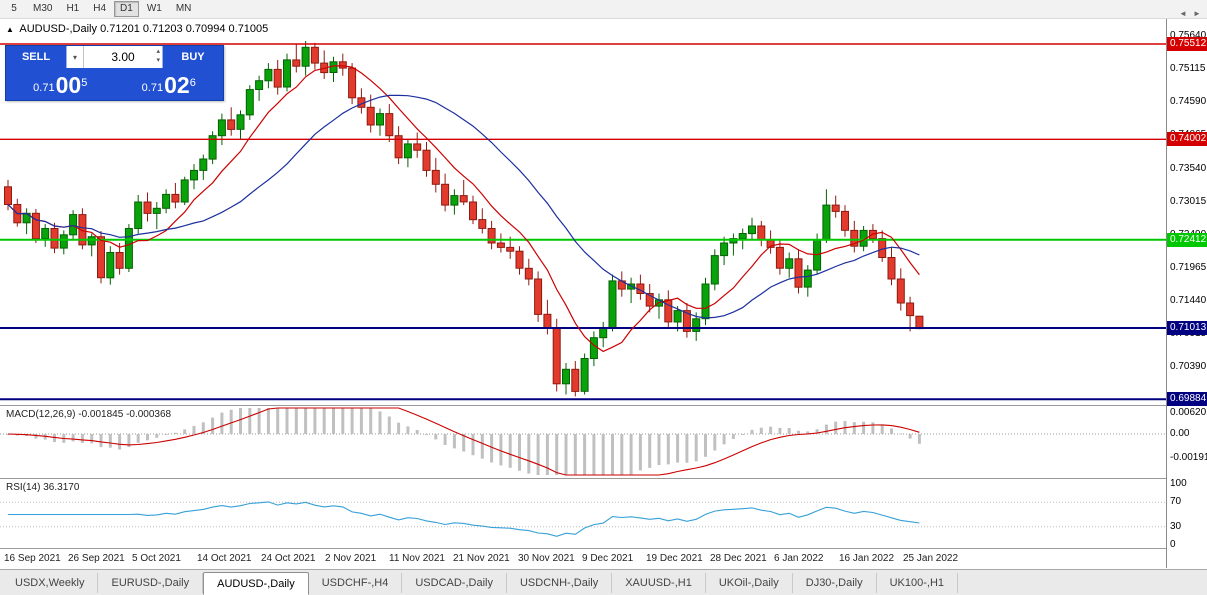 This screenshot has width=1207, height=595. Describe the element at coordinates (149, 414) in the screenshot. I see `macd-value-signal: -0.000368` at that location.